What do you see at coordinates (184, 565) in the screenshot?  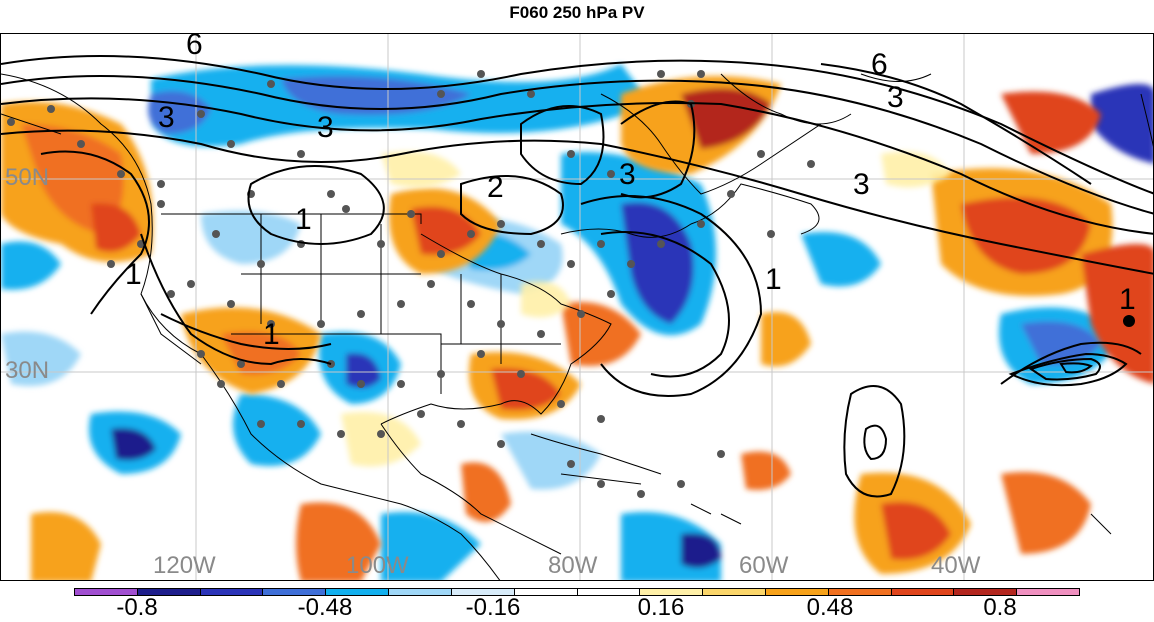 I see `lon-label-120w: 120W` at bounding box center [184, 565].